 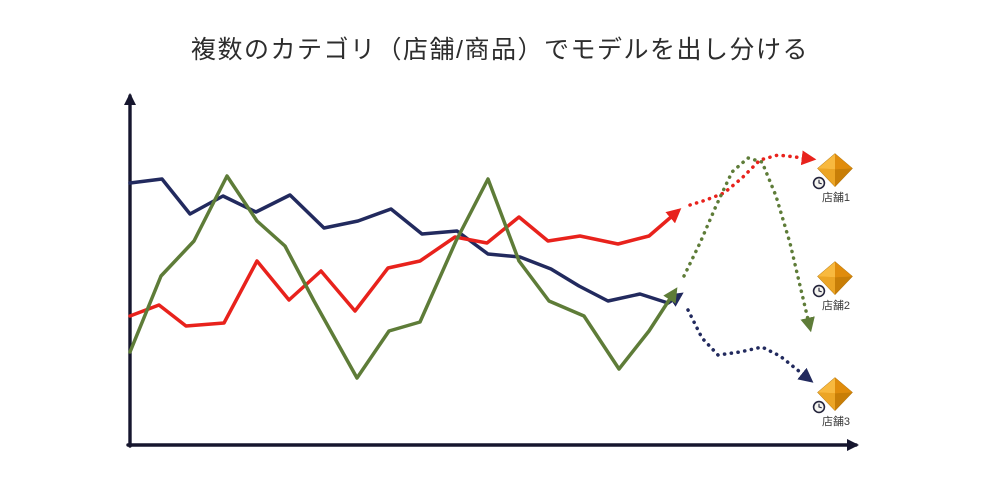 What do you see at coordinates (832, 178) in the screenshot?
I see `store-1-model: 店舗1` at bounding box center [832, 178].